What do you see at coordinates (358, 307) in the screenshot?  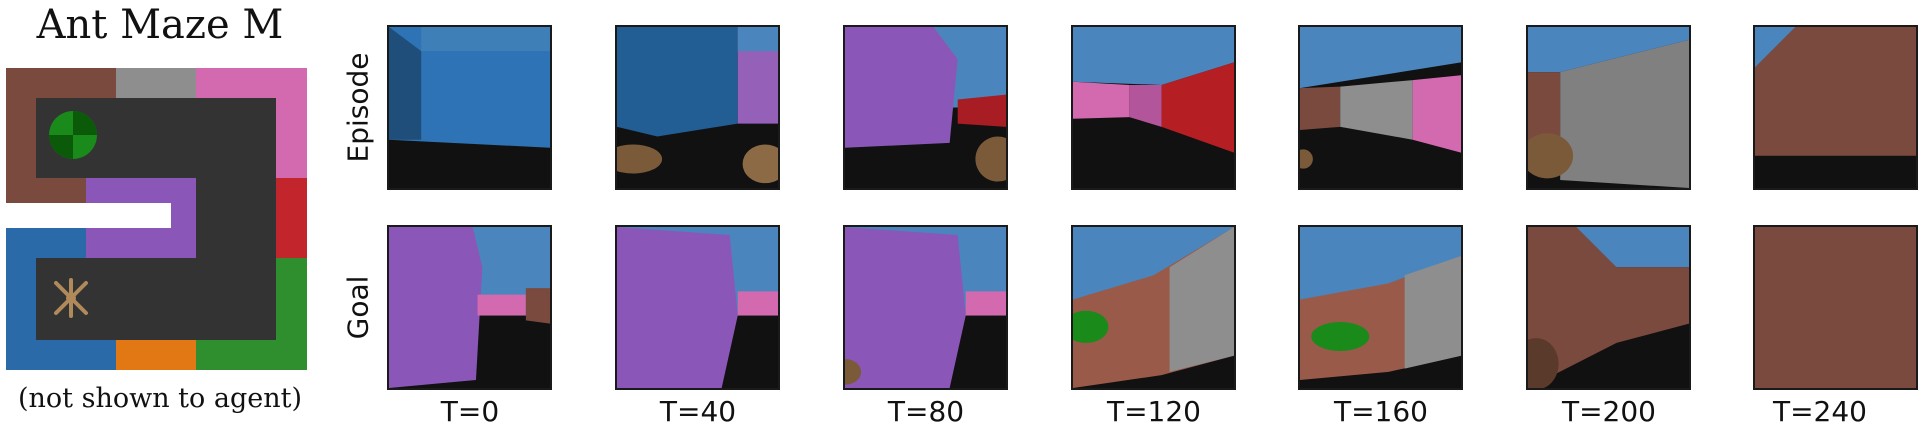 I see `goal-row-label: Goal` at bounding box center [358, 307].